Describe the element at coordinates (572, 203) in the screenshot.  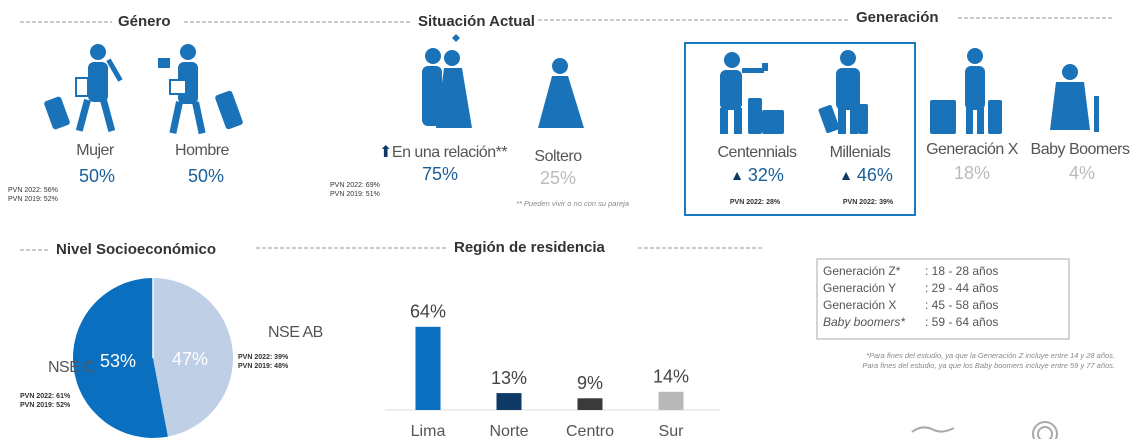
I see `note: ** Pueden vivir o no con su pareja` at that location.